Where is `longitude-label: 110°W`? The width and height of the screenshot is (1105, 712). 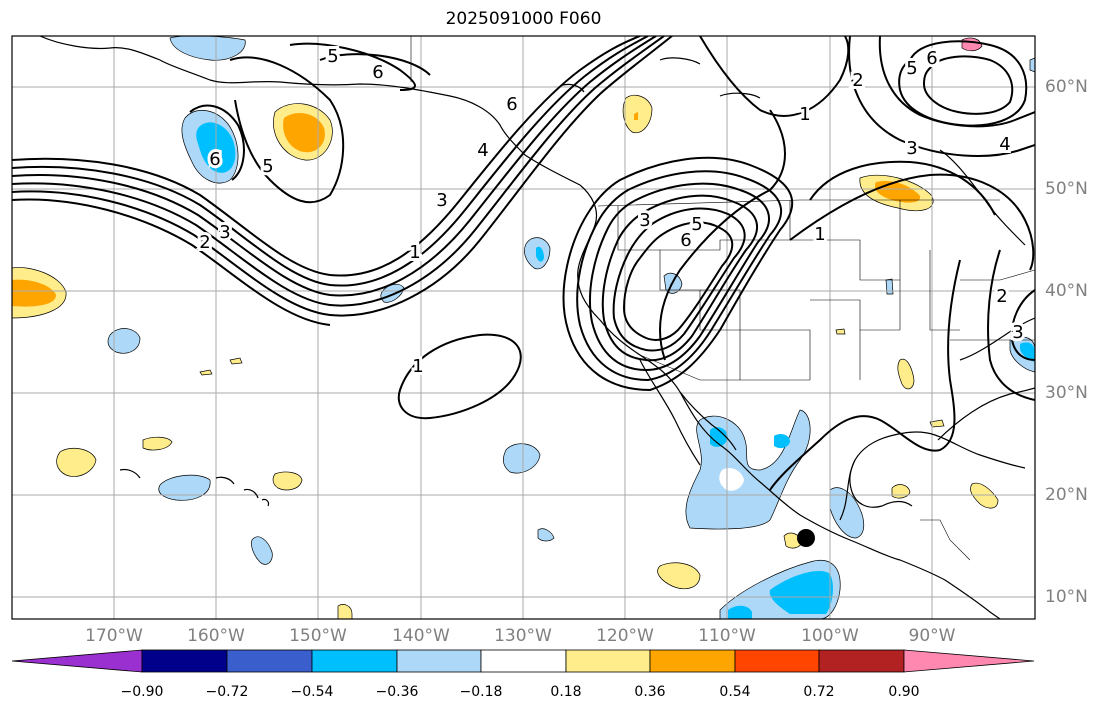 longitude-label: 110°W is located at coordinates (727, 636).